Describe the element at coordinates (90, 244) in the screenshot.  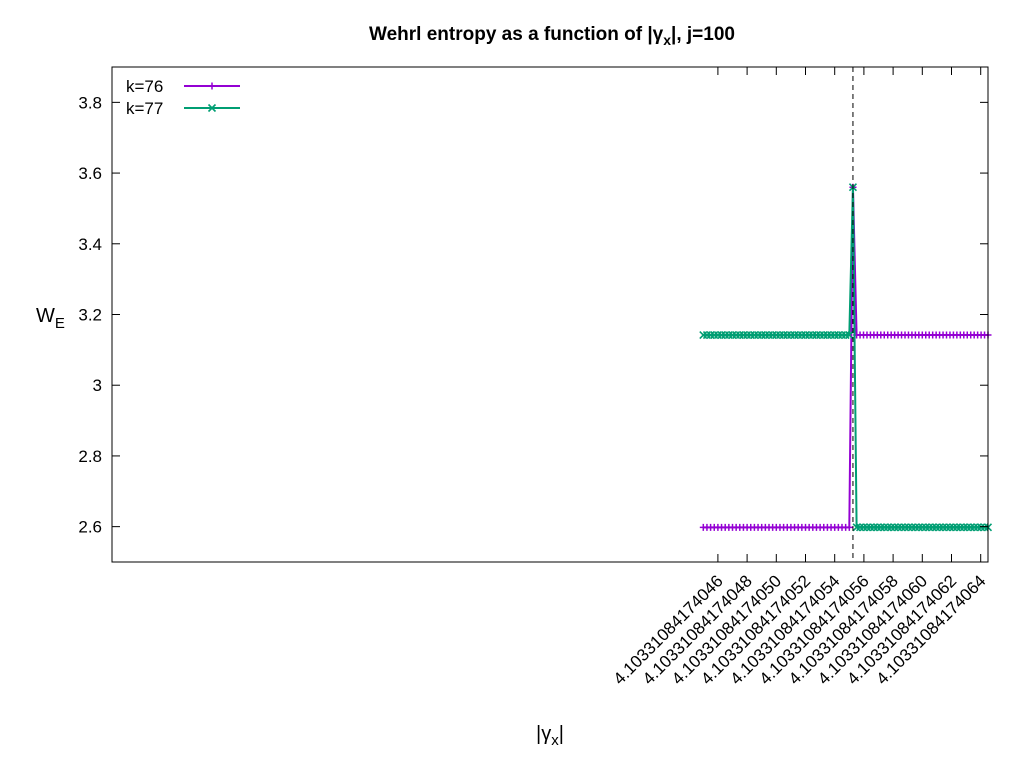
I see `y-tick-label: 3.4` at that location.